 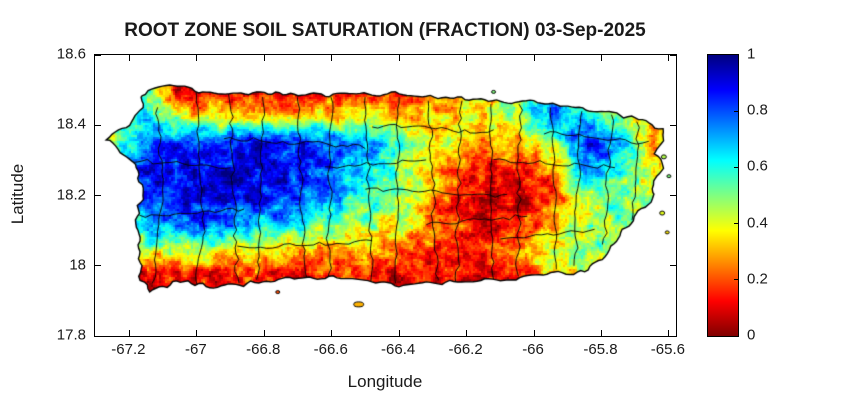 I want to click on y-tick-label: 18.4, so click(x=71, y=124).